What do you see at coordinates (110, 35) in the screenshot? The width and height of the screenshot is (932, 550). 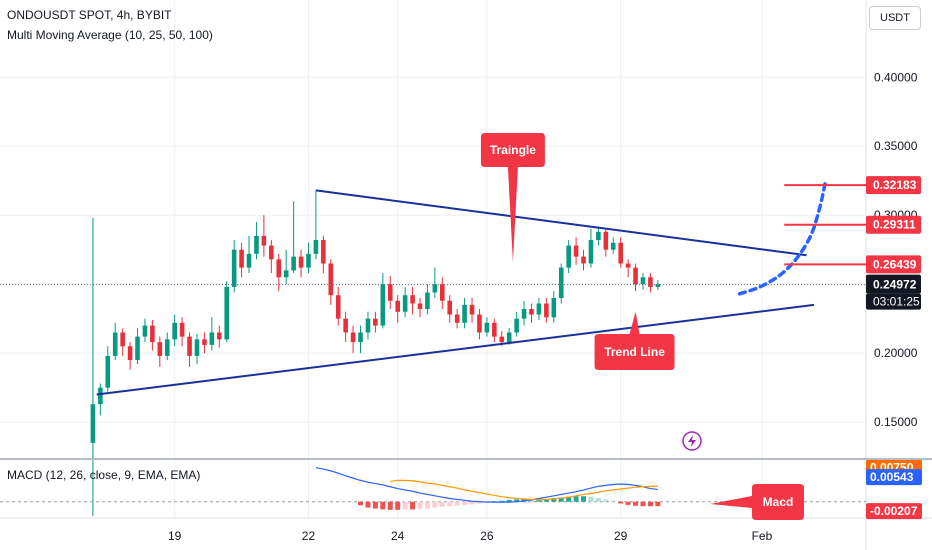 I see `indicator-title: Multi Moving Average (10, 25, 50, 100)` at bounding box center [110, 35].